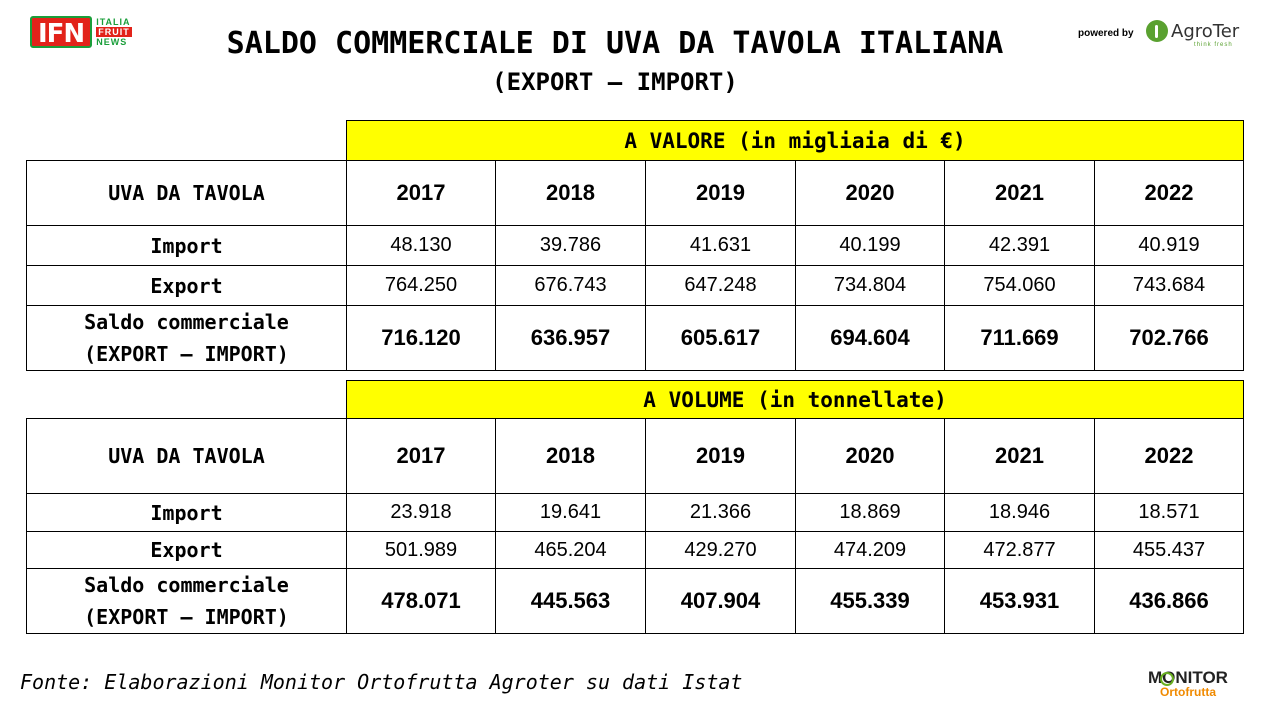  Describe the element at coordinates (570, 512) in the screenshot. I see `import-cell: 19.641` at that location.